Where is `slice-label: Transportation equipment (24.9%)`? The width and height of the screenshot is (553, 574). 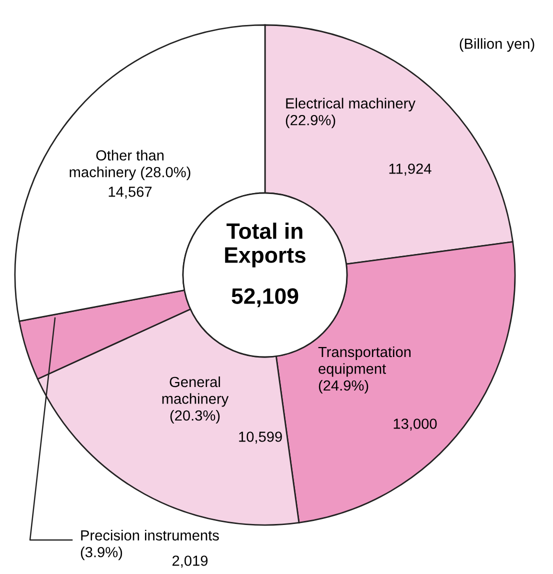 slice-label: Transportation equipment (24.9%) is located at coordinates (364, 370).